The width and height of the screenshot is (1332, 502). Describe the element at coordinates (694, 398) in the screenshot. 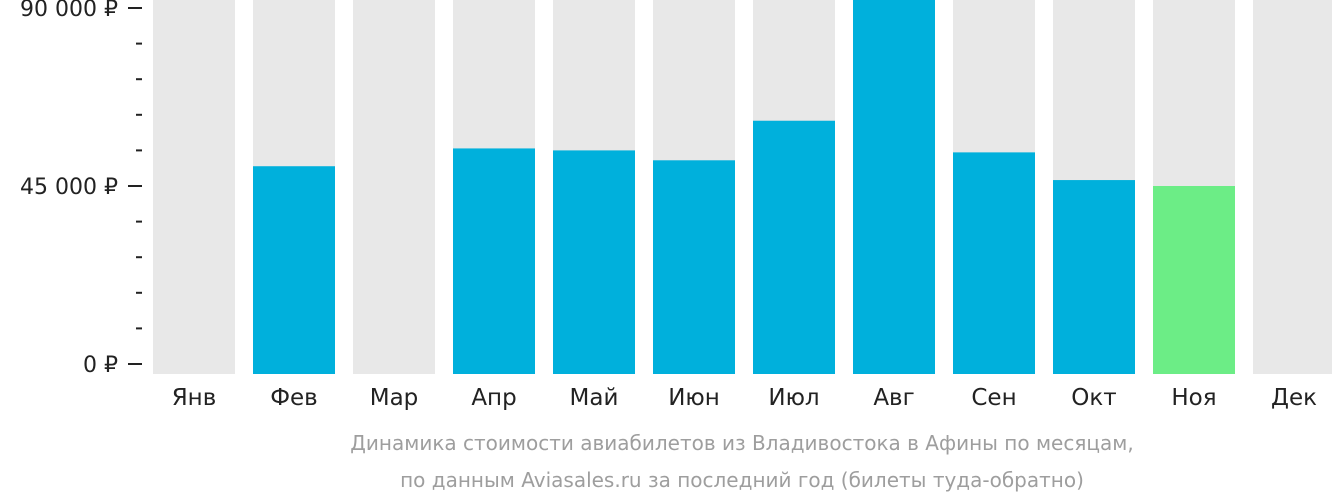

I see `x-tick-label: Июн` at that location.